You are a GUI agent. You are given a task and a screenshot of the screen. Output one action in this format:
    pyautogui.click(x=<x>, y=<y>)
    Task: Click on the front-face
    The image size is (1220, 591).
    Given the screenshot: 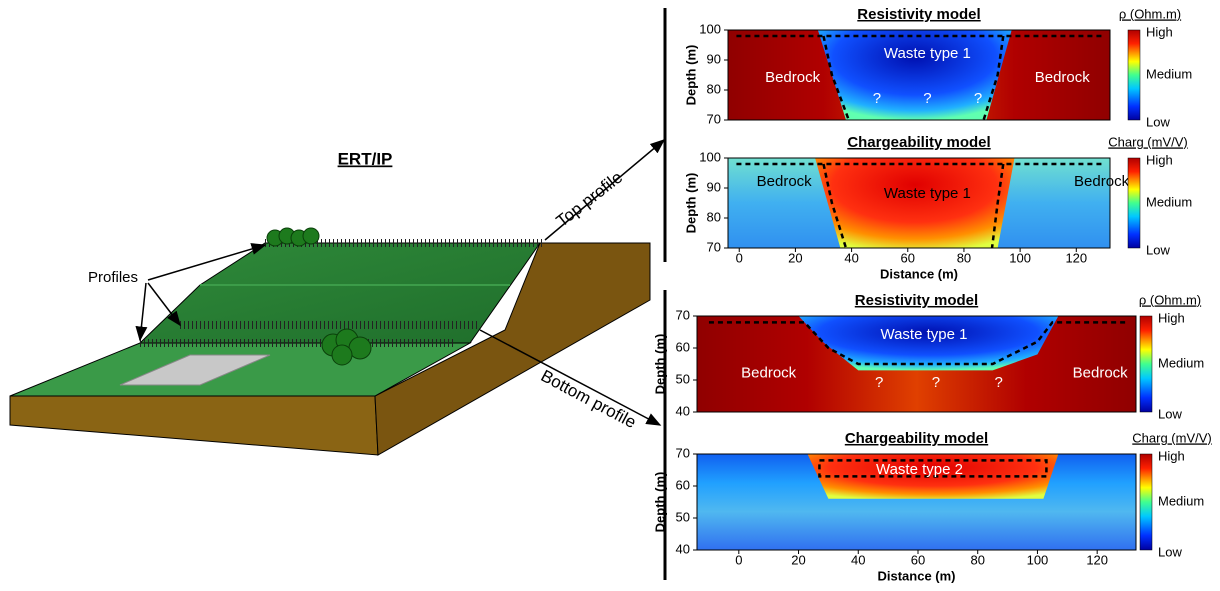 What is the action you would take?
    pyautogui.click(x=194, y=425)
    